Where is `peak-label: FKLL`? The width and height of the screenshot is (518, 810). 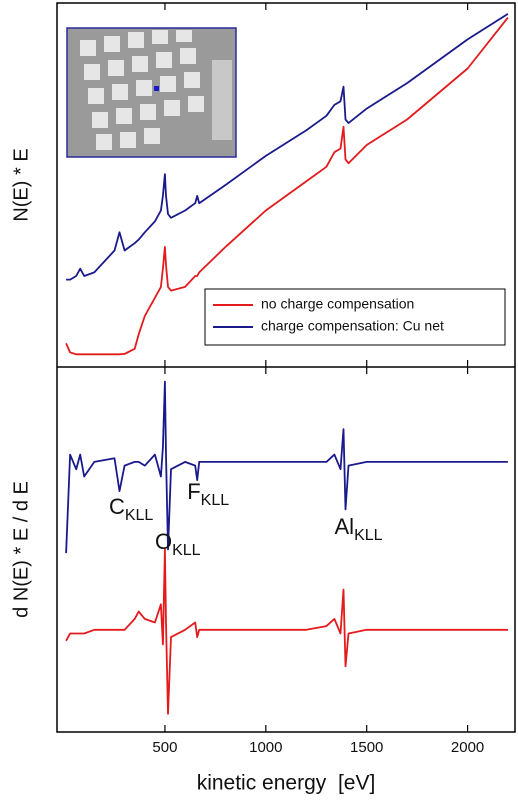
peak-label: FKLL is located at coordinates (208, 494).